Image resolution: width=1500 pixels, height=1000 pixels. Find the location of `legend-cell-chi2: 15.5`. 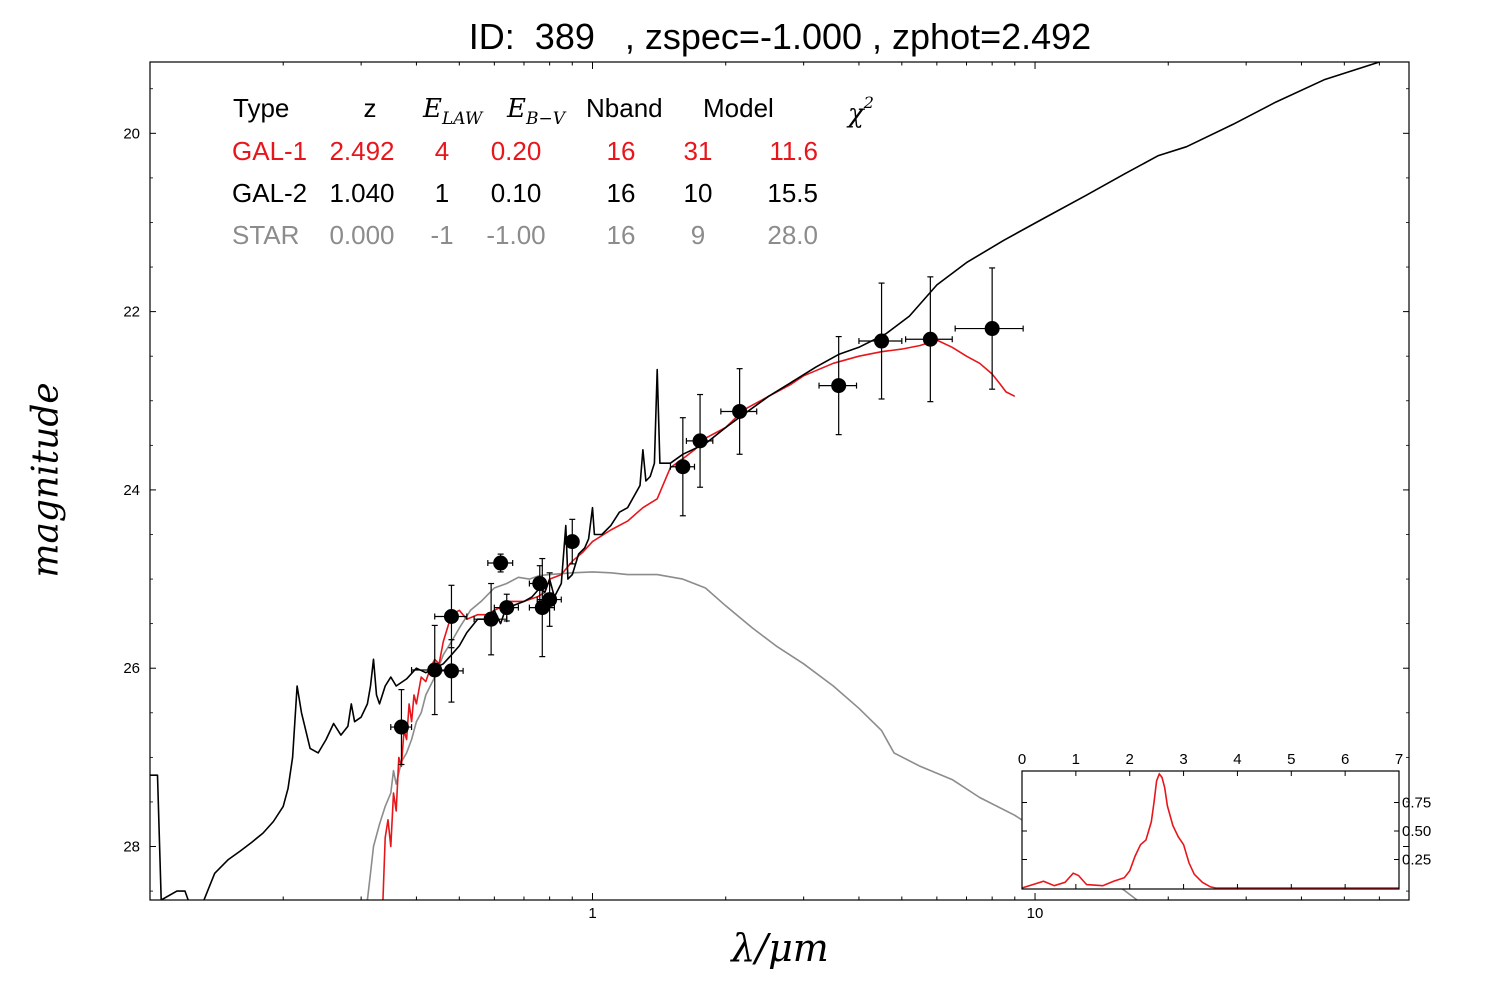

legend-cell-chi2: 15.5 is located at coordinates (792, 193).